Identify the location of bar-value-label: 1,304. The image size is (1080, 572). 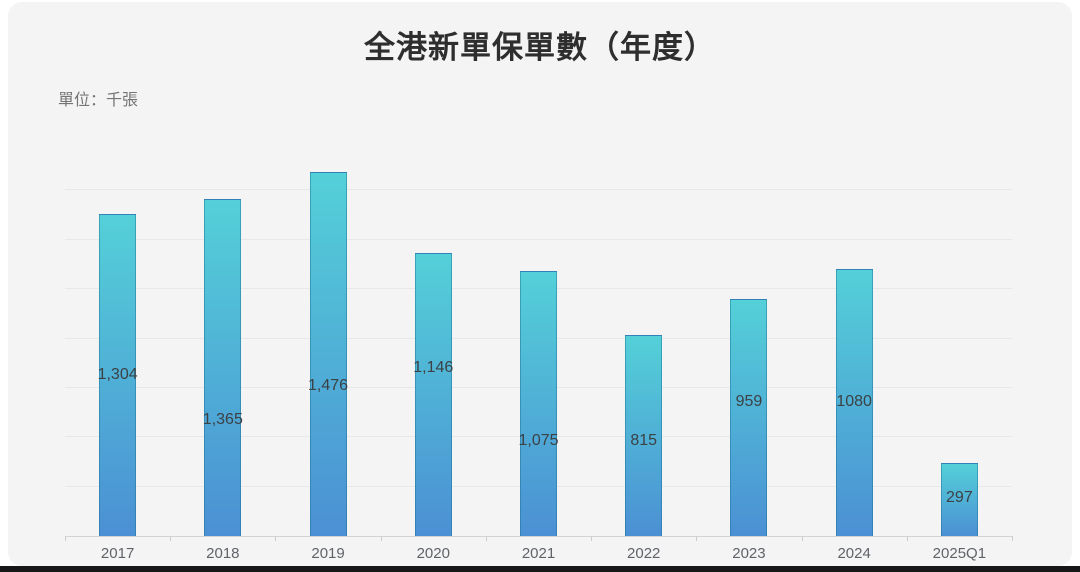
(117, 374).